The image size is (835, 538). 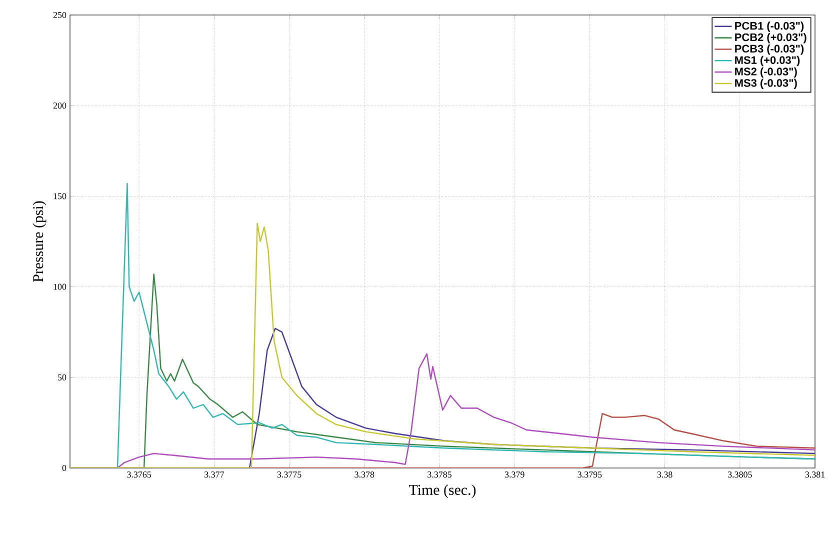 What do you see at coordinates (815, 475) in the screenshot?
I see `x-tick-label: 3.381` at bounding box center [815, 475].